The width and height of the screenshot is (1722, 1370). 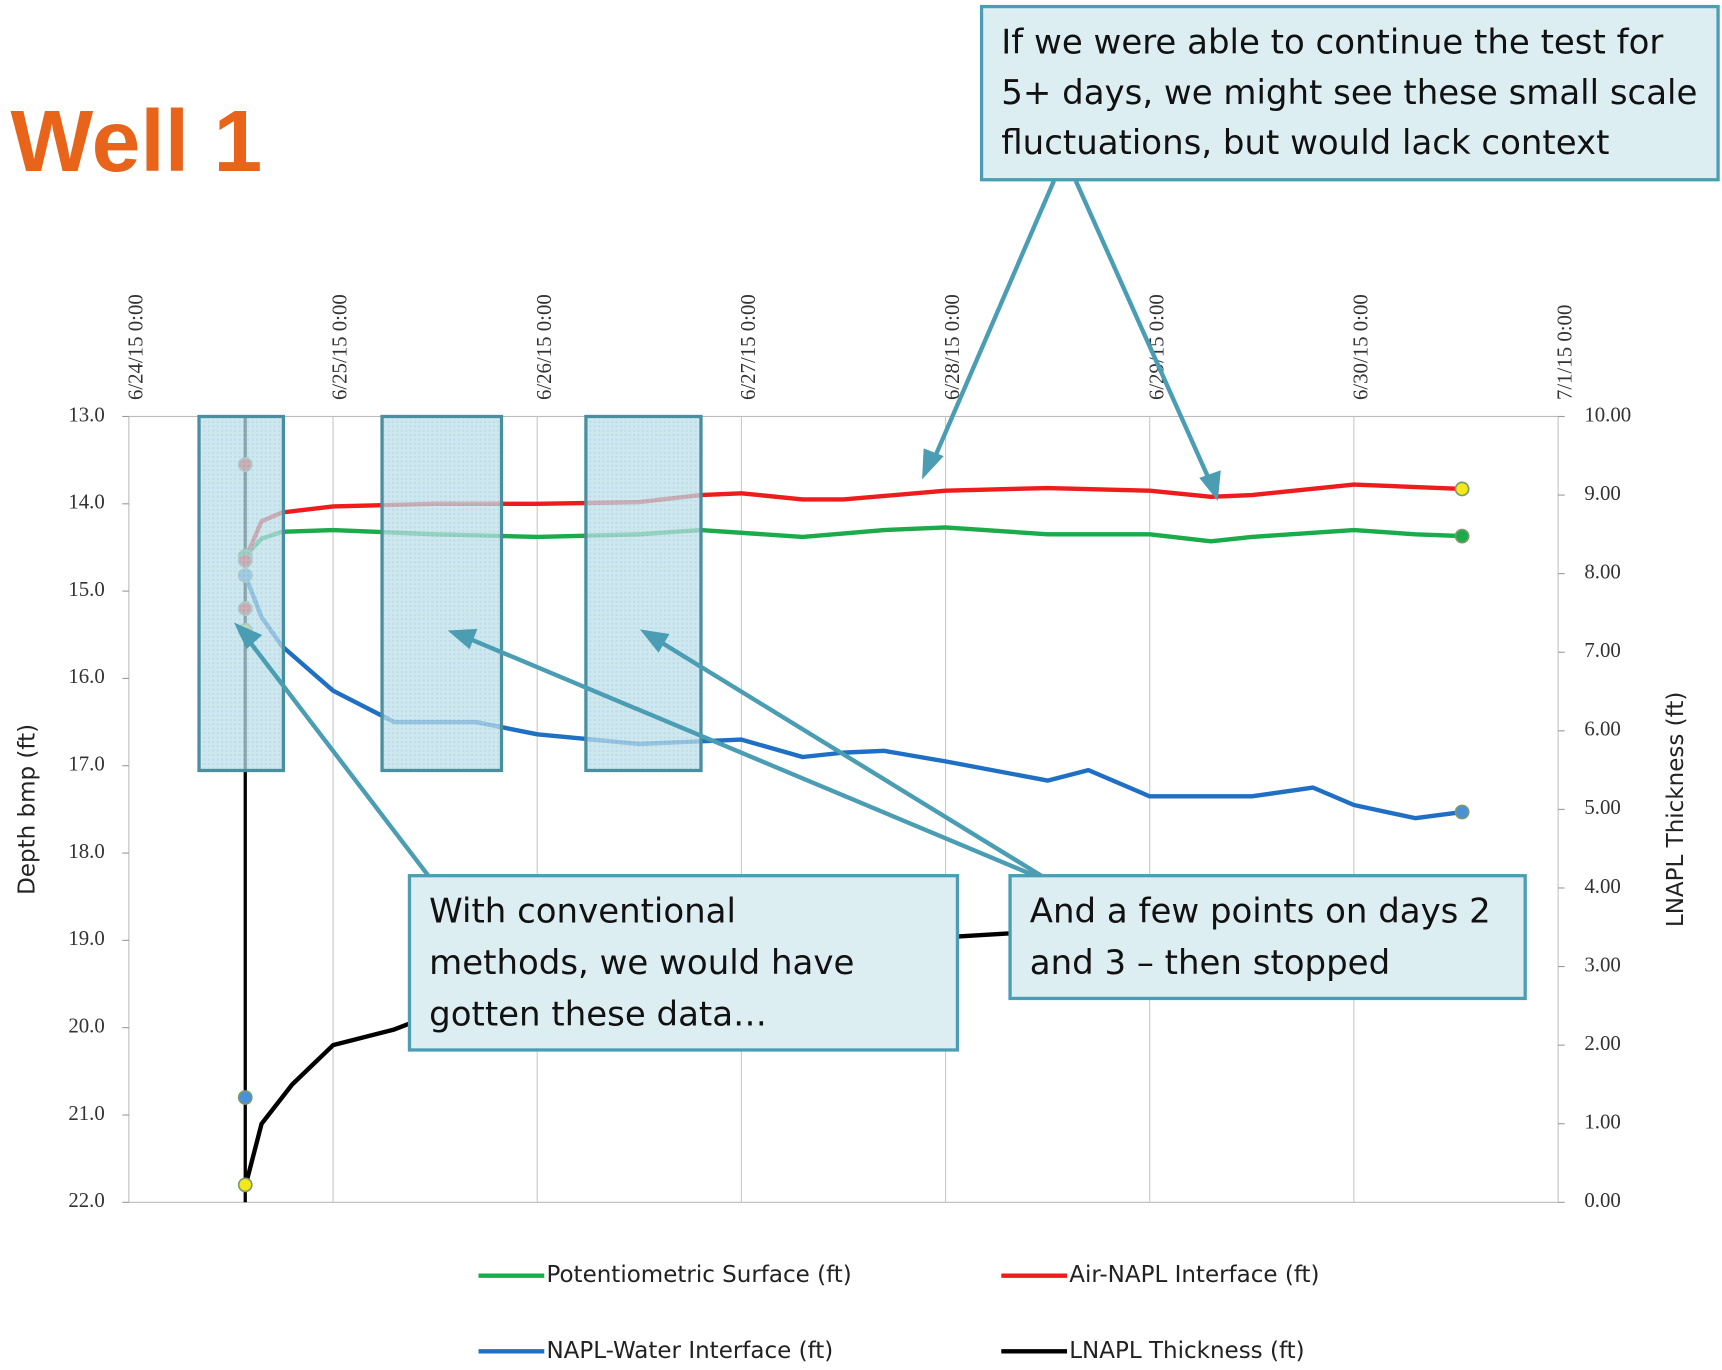 I want to click on legend-label: Potentiometric Surface (ft), so click(x=698, y=1275).